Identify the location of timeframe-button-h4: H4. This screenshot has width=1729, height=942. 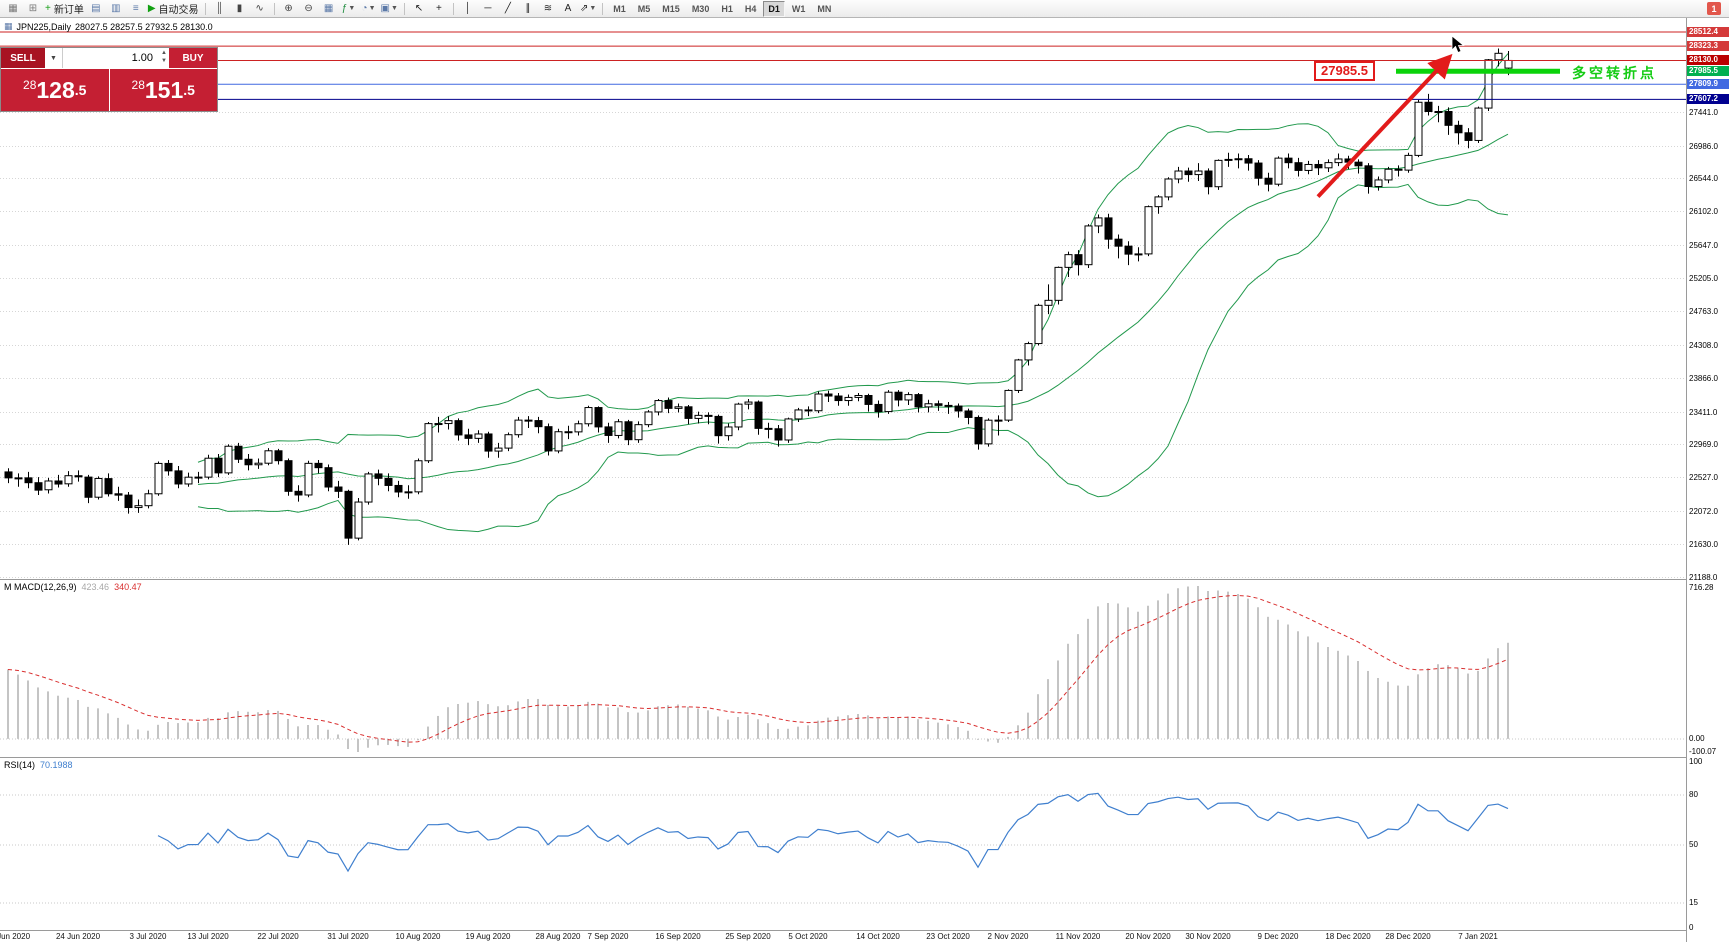
(750, 8).